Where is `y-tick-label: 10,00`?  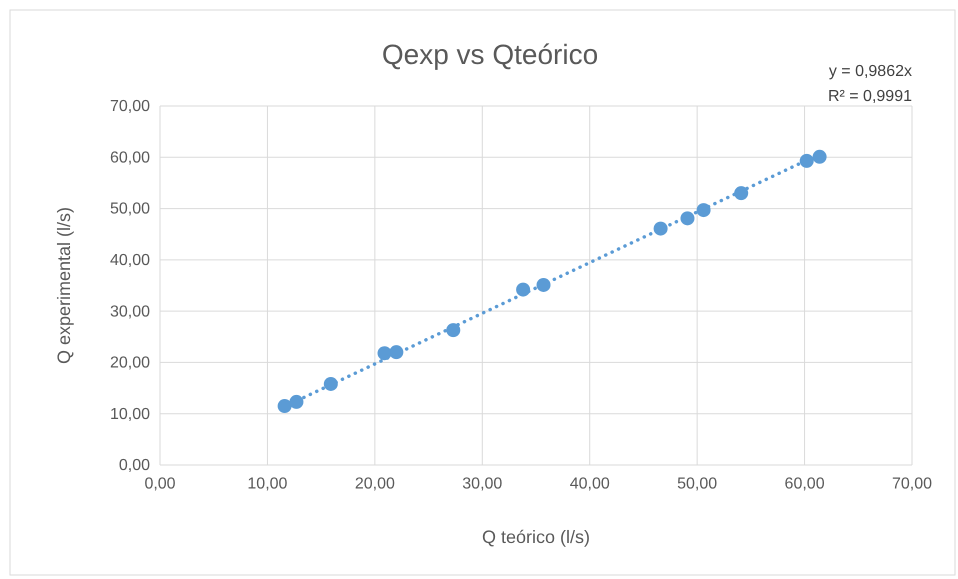
y-tick-label: 10,00 is located at coordinates (130, 414).